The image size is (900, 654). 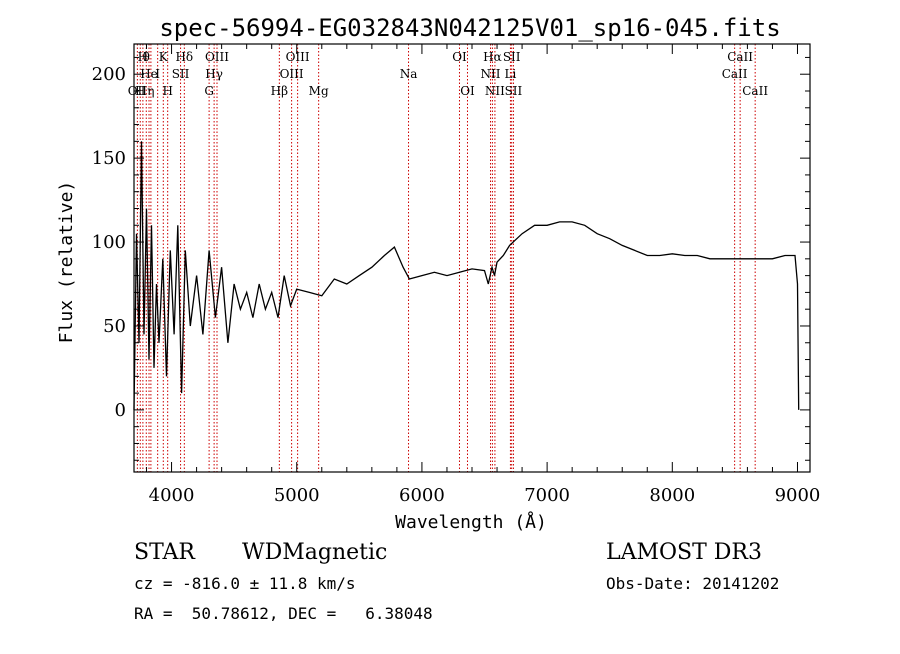 I want to click on y-tick-label-4: 200, so click(x=109, y=74).